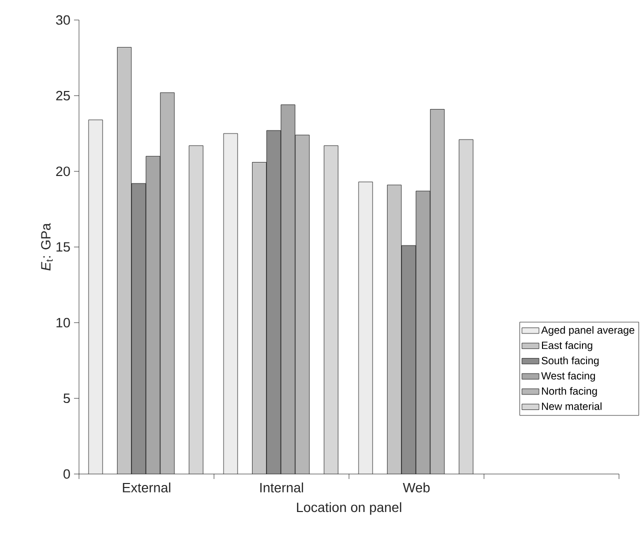 The height and width of the screenshot is (536, 640). What do you see at coordinates (282, 487) in the screenshot?
I see `x-tick-label: Internal` at bounding box center [282, 487].